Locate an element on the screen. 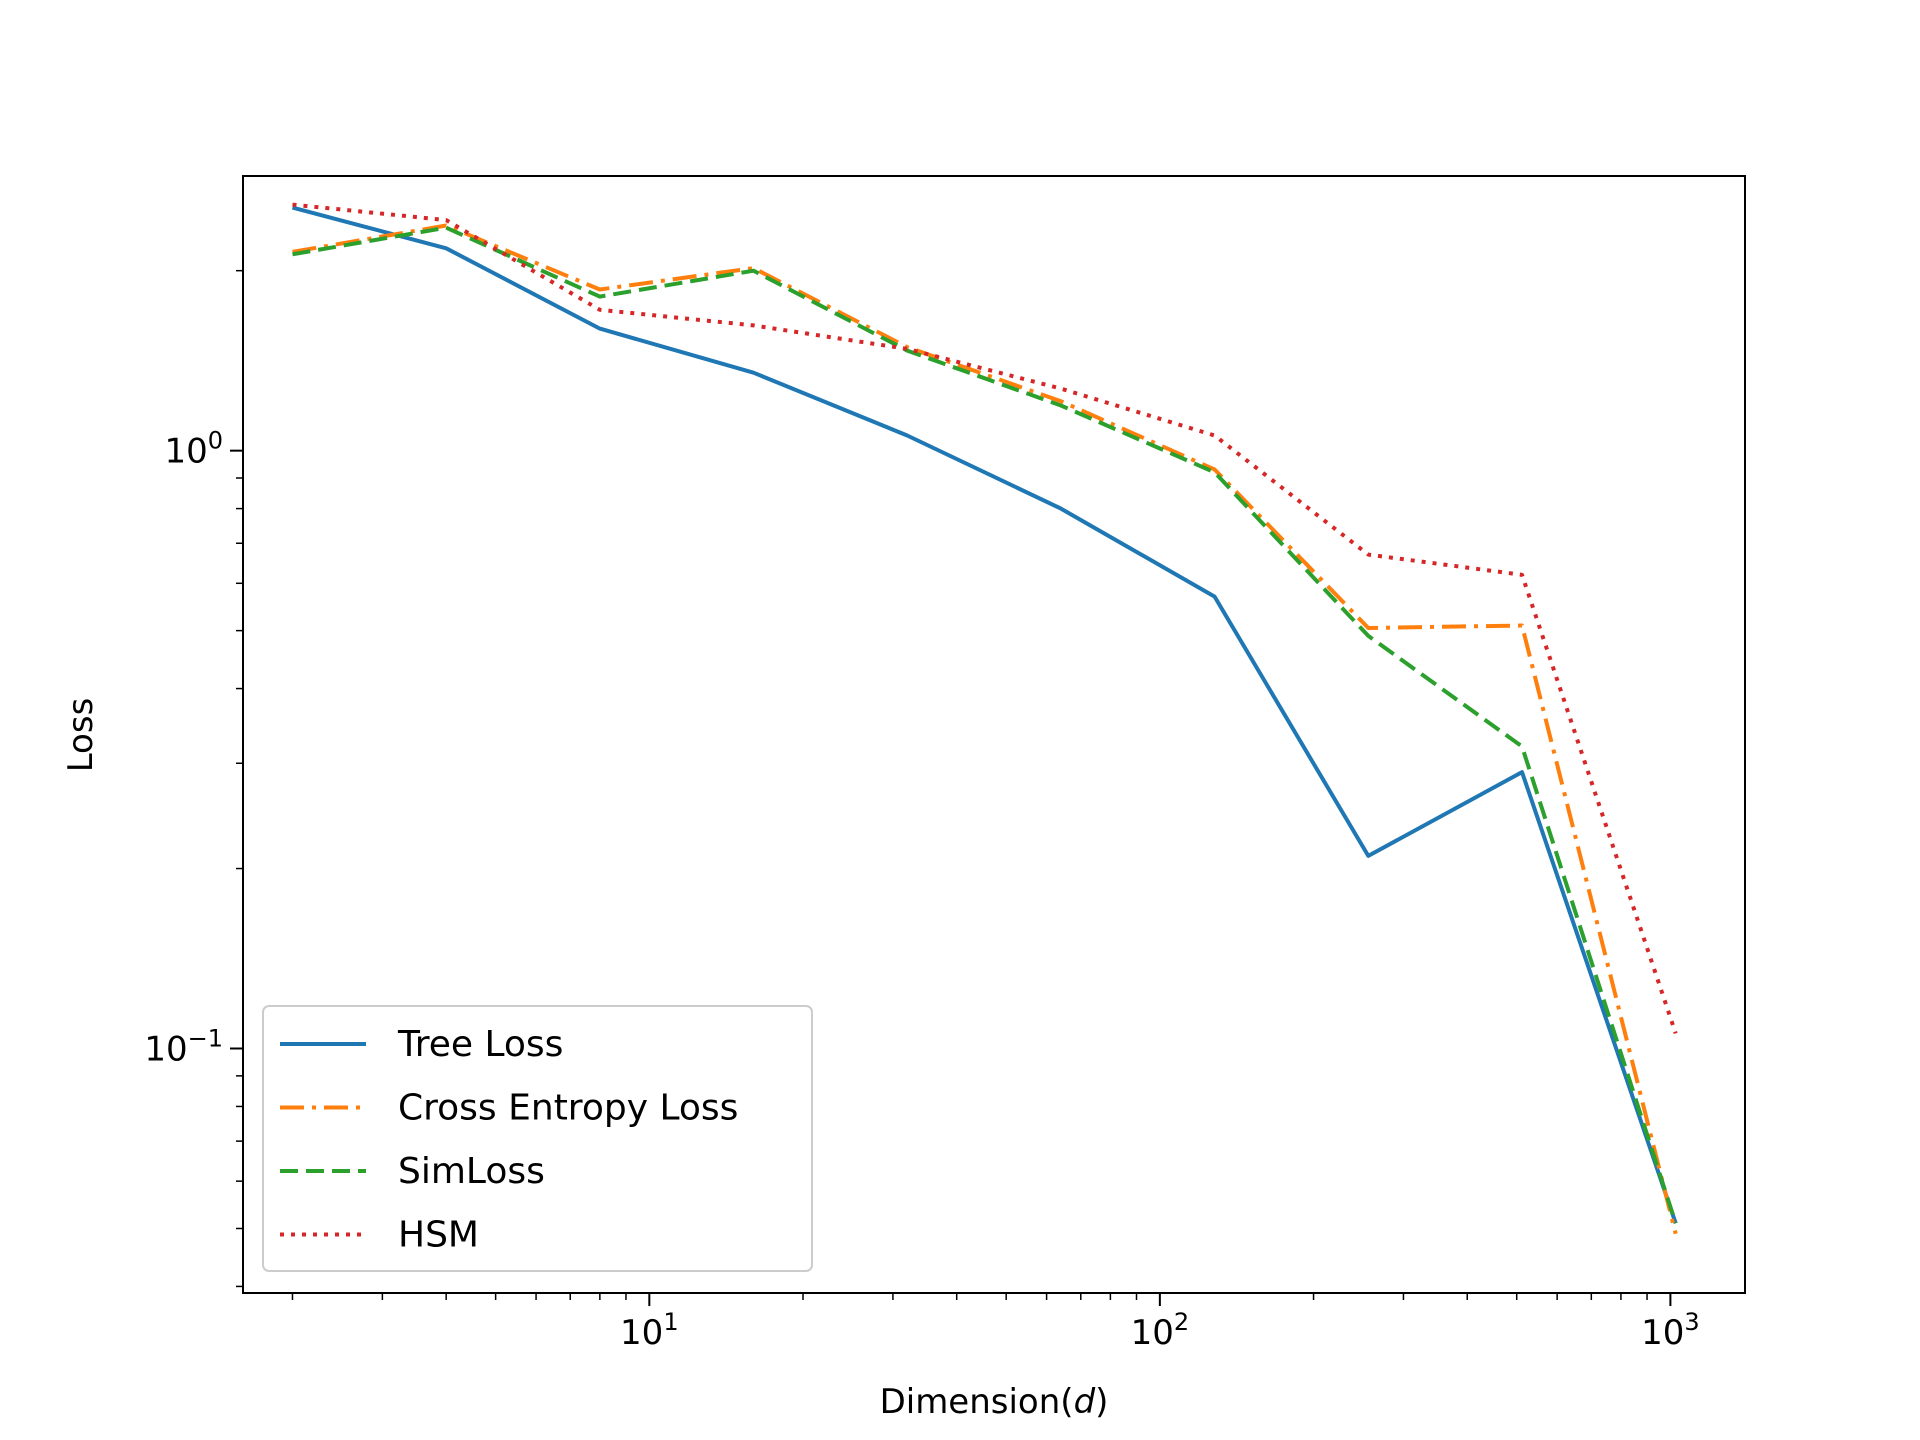 The image size is (1920, 1440). y-axis-ticks: 10⁰ 10⁻¹ is located at coordinates (193, 778).